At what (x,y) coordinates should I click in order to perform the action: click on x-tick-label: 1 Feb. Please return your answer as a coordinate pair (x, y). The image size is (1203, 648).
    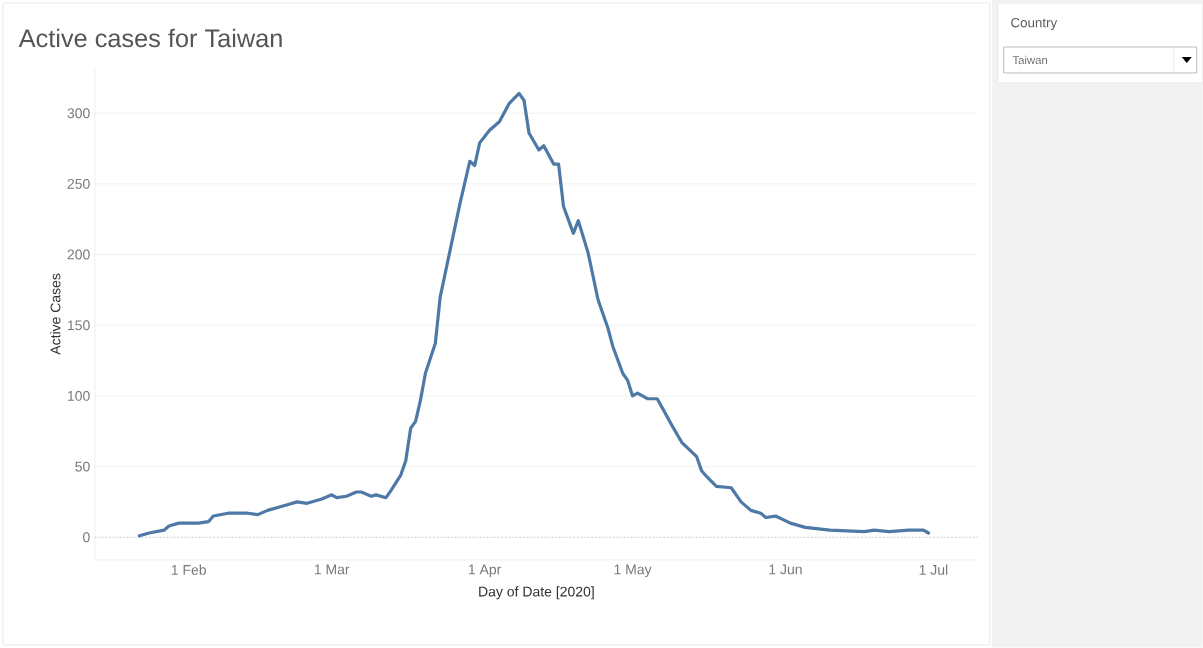
    Looking at the image, I should click on (188, 569).